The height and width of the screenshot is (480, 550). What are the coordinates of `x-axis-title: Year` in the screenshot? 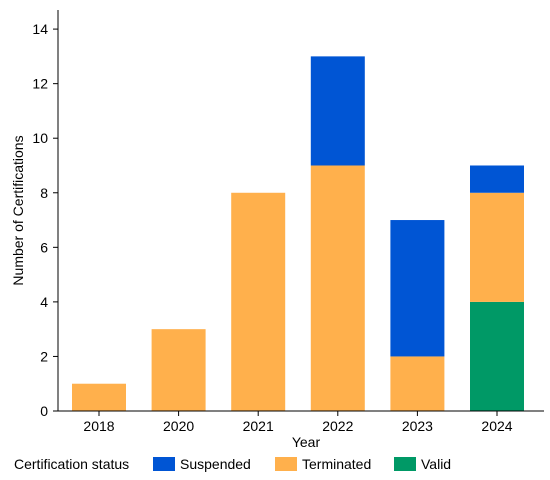 It's located at (306, 442).